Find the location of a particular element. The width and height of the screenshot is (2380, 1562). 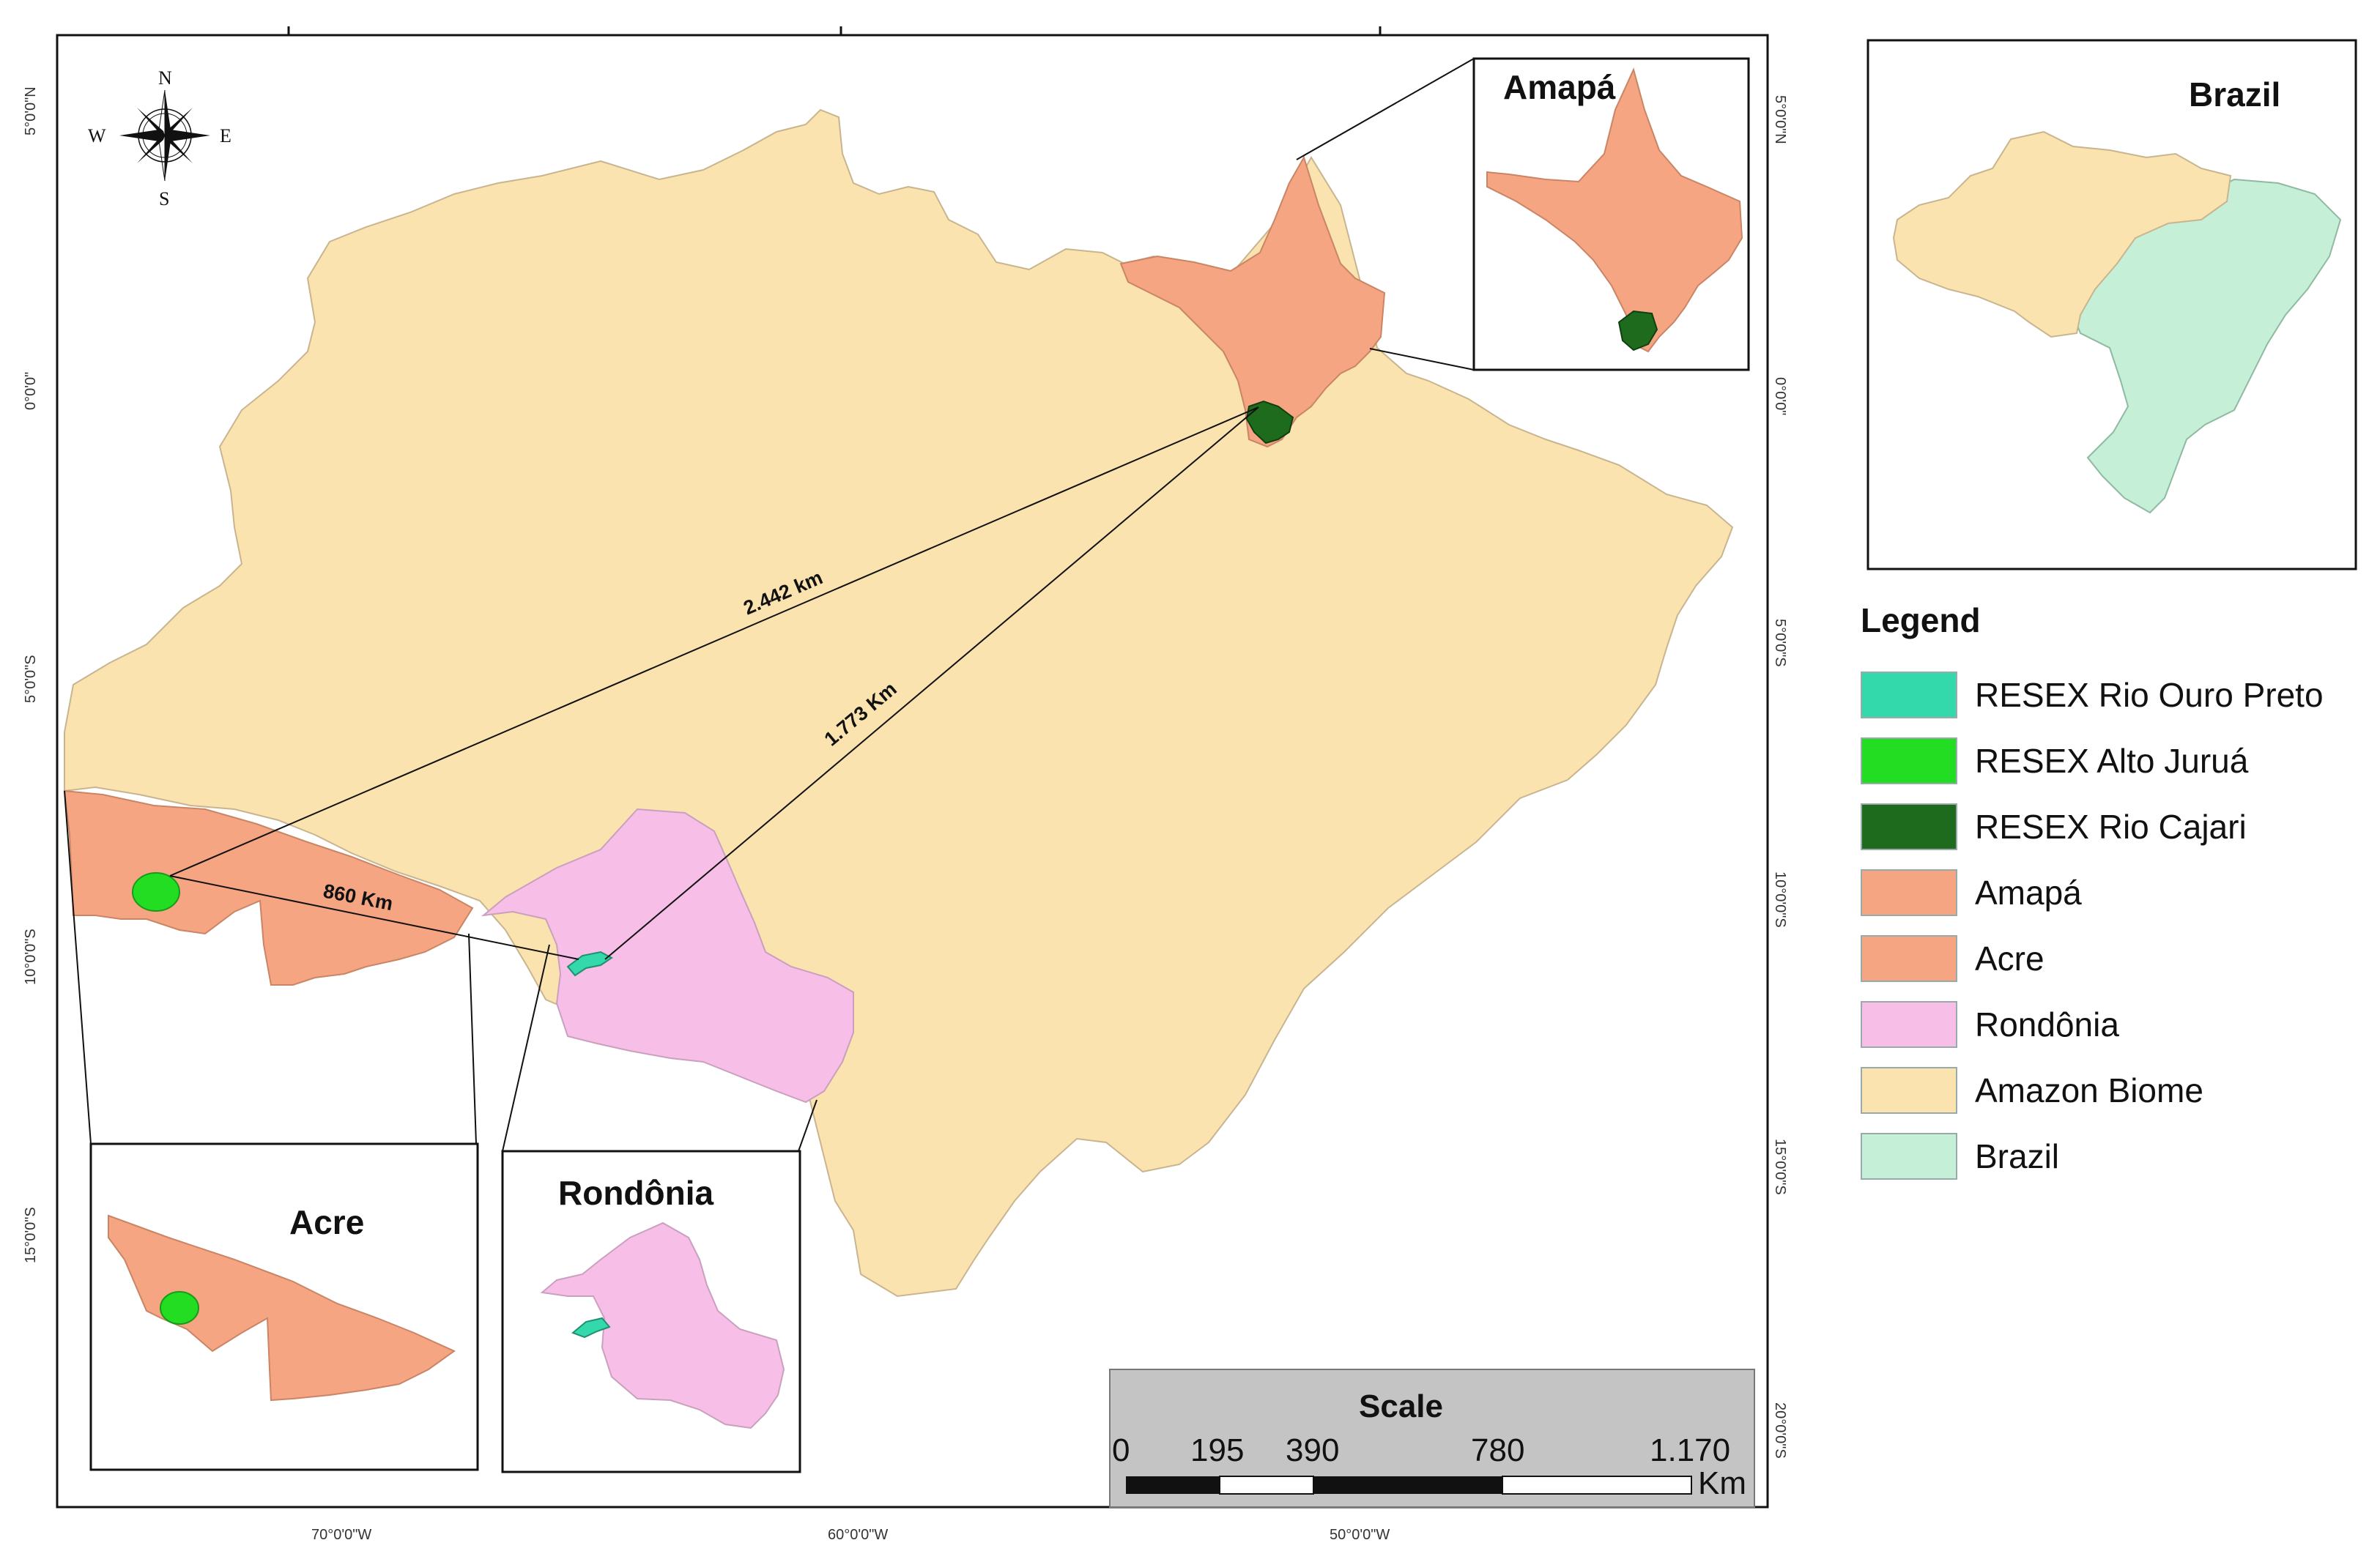

legend-label: Brazil is located at coordinates (2017, 1156).